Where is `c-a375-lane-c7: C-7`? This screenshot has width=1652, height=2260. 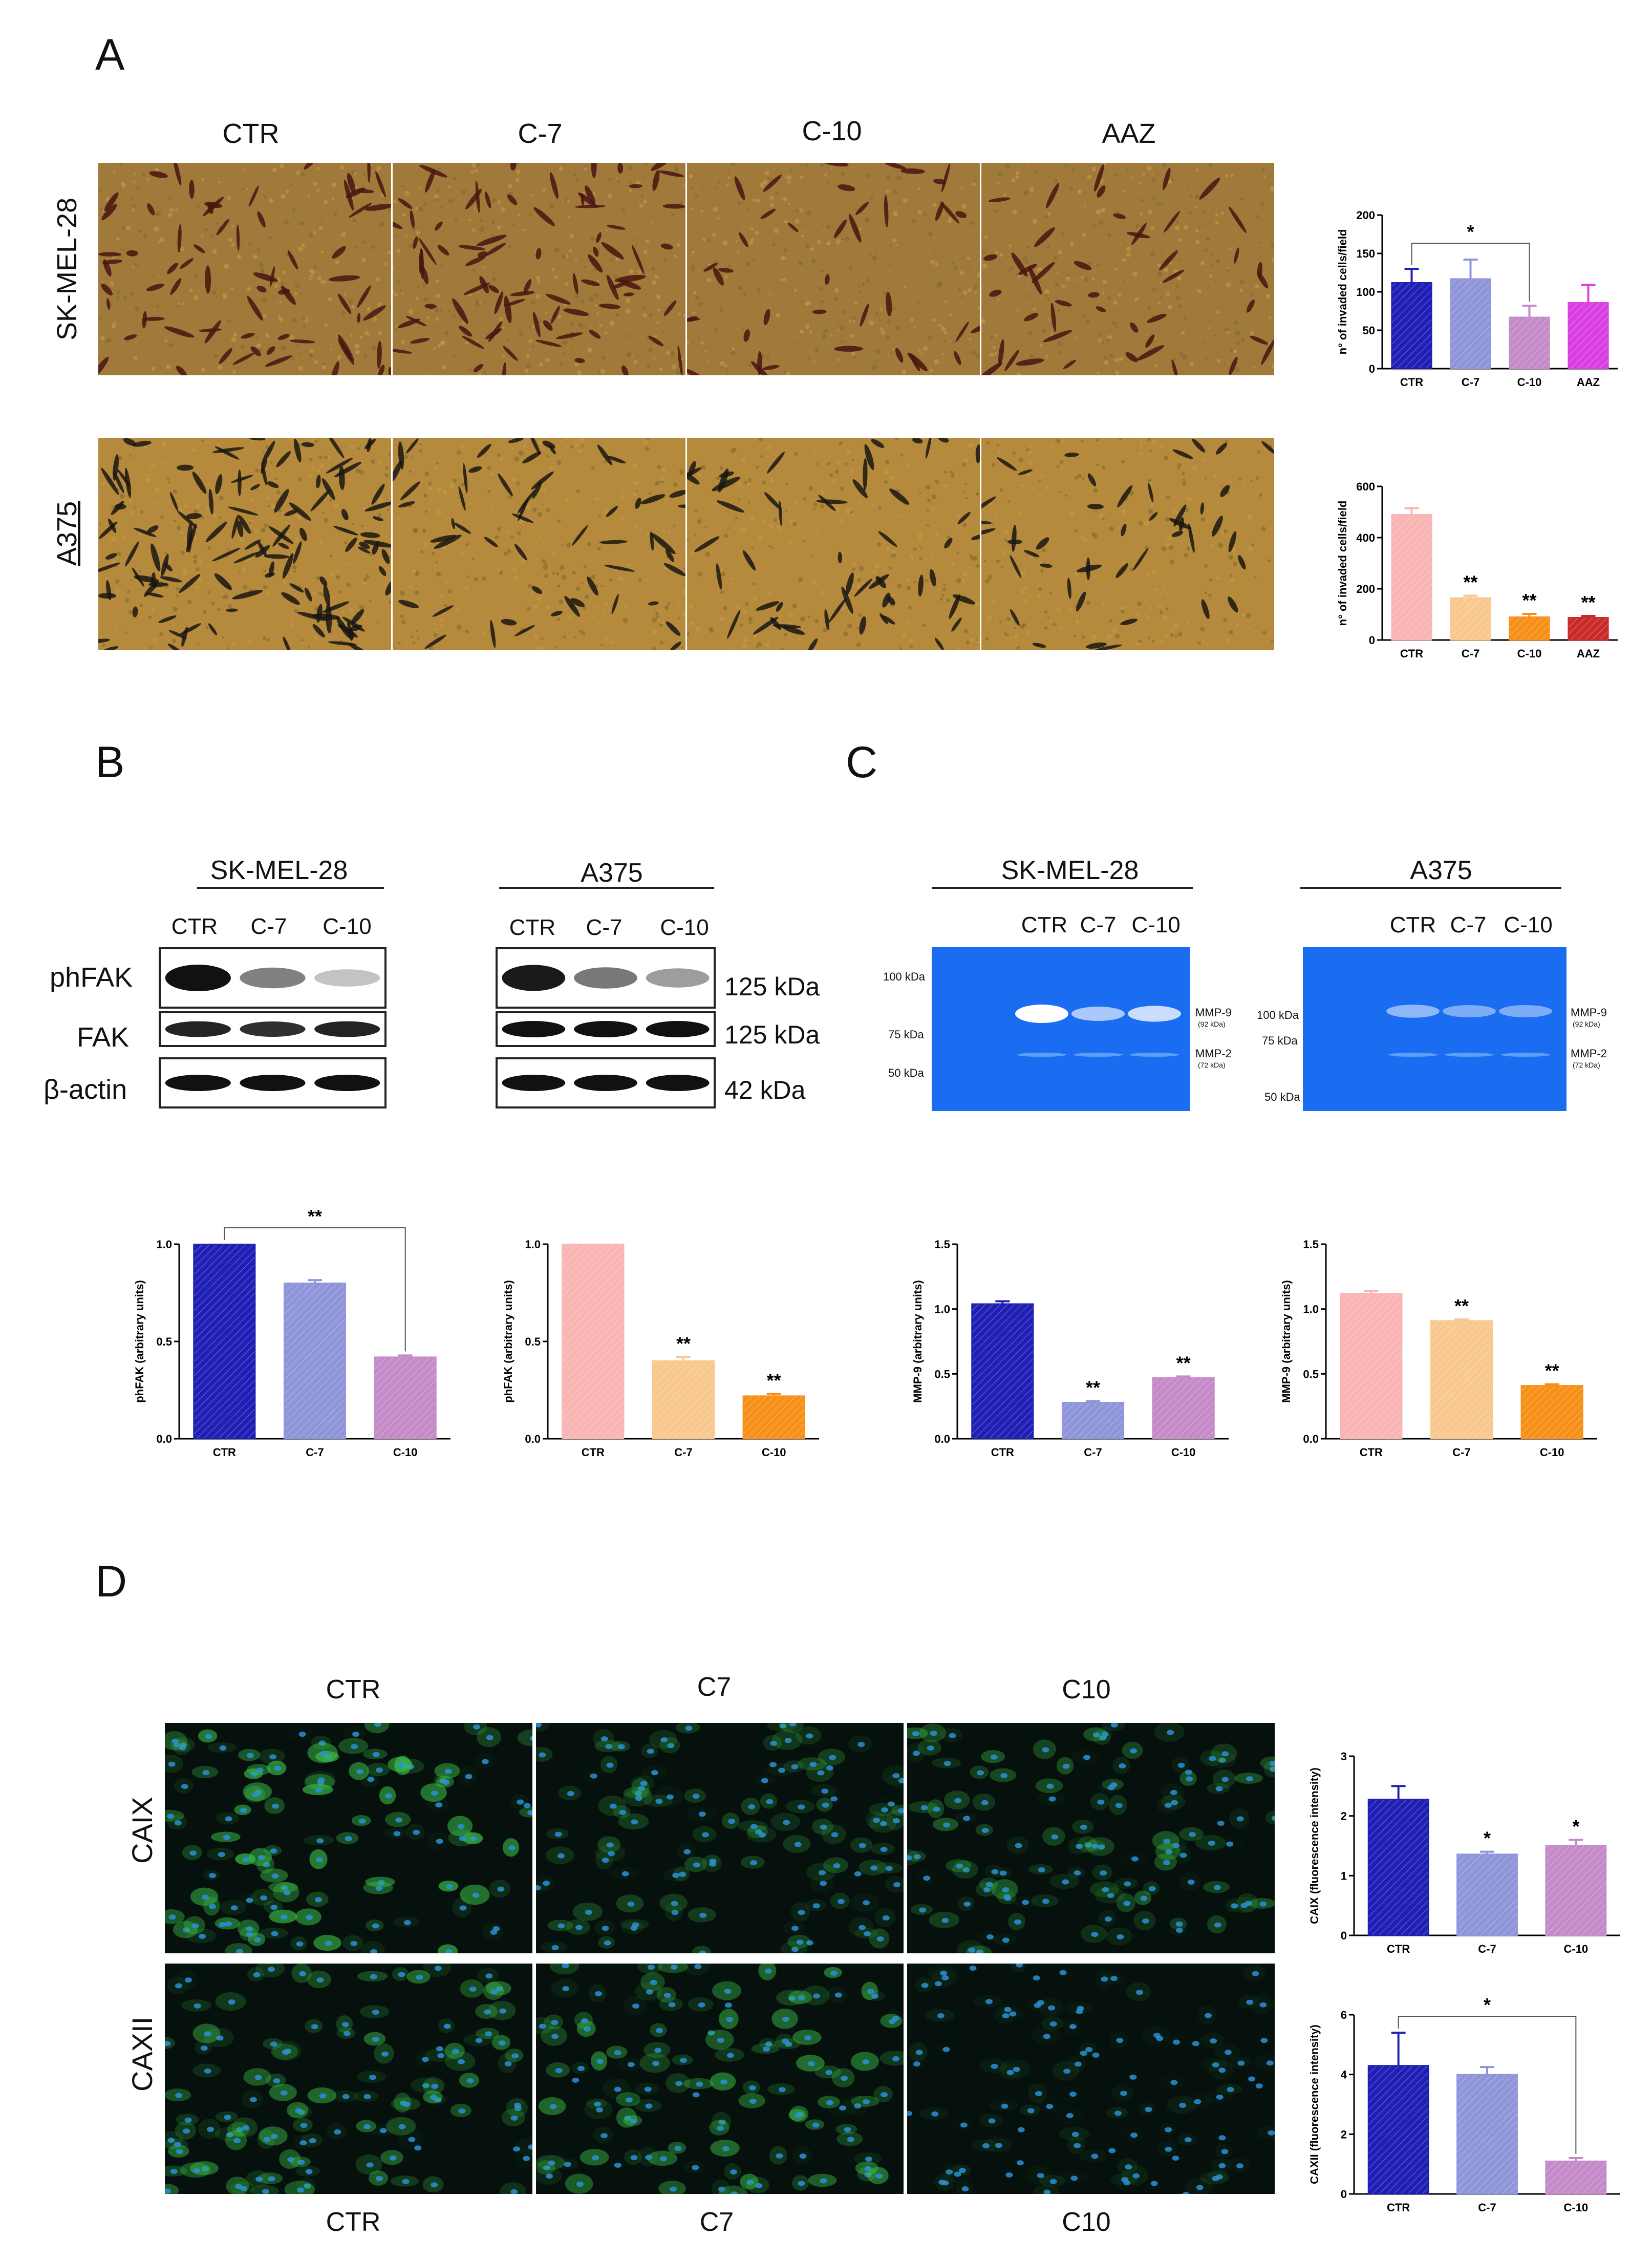
c-a375-lane-c7: C-7 is located at coordinates (1468, 924).